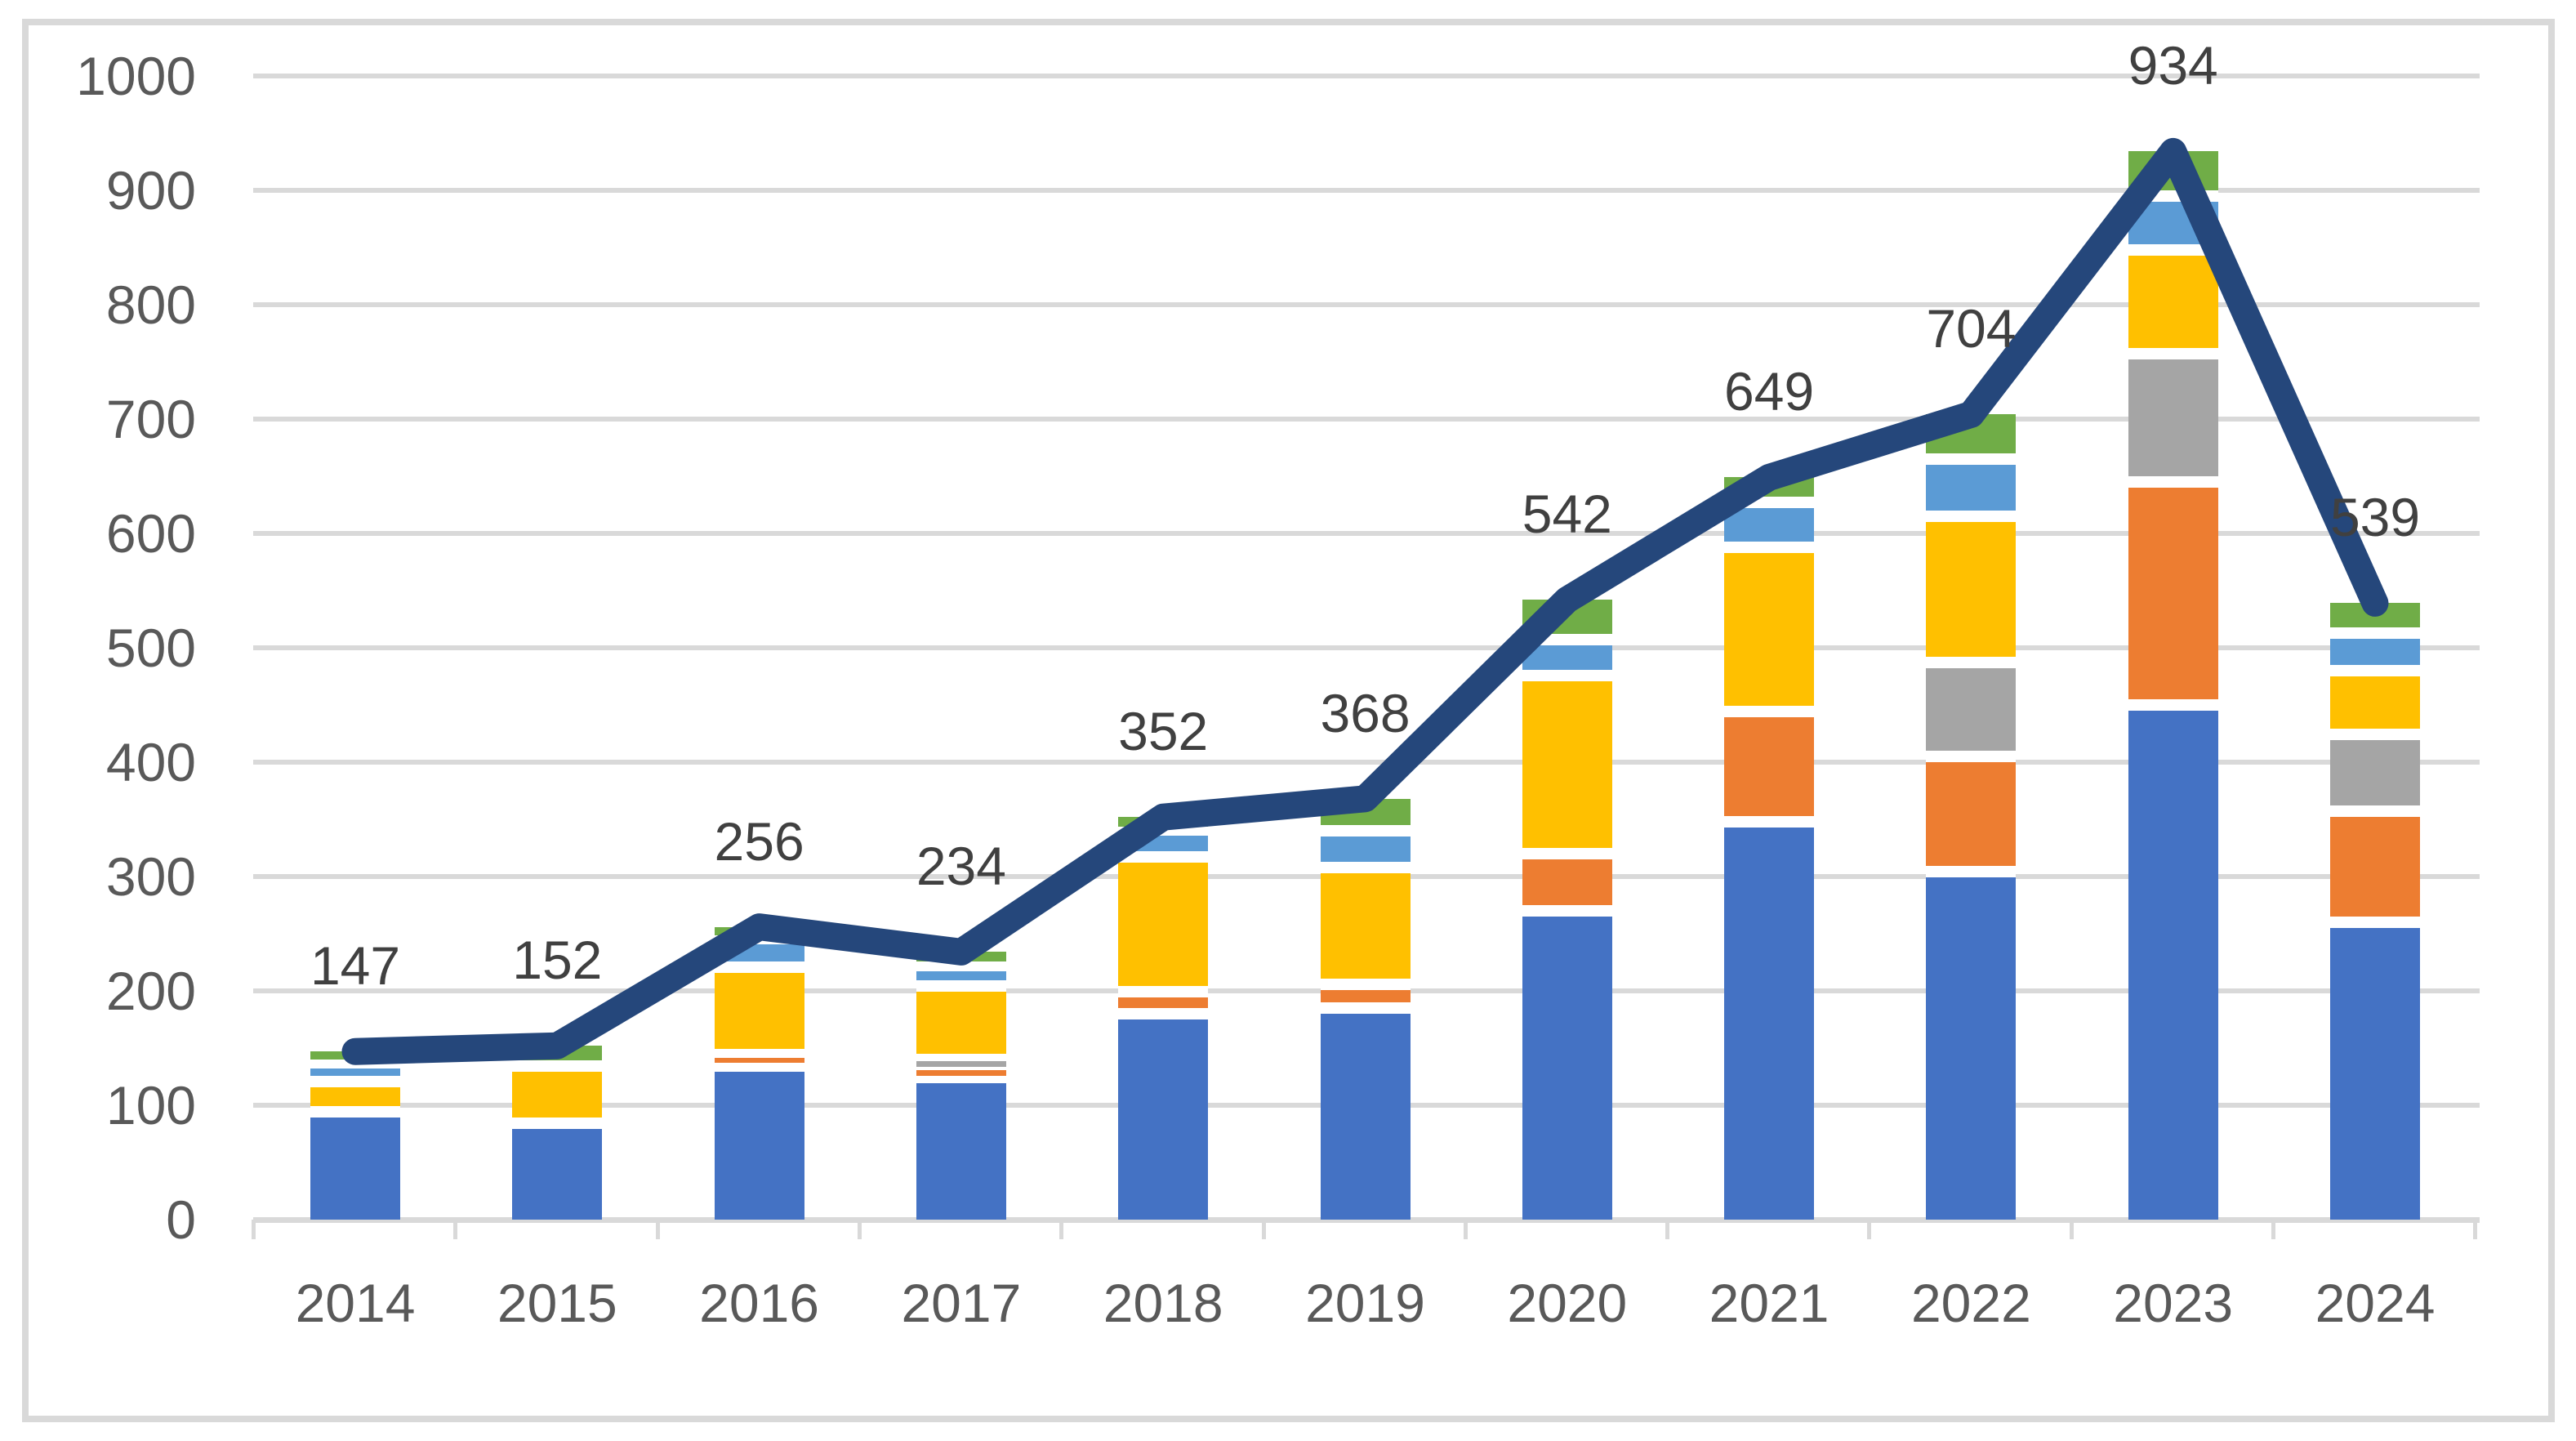 This screenshot has height=1441, width=2576. I want to click on x-axis-label-2024: 2024, so click(2375, 1303).